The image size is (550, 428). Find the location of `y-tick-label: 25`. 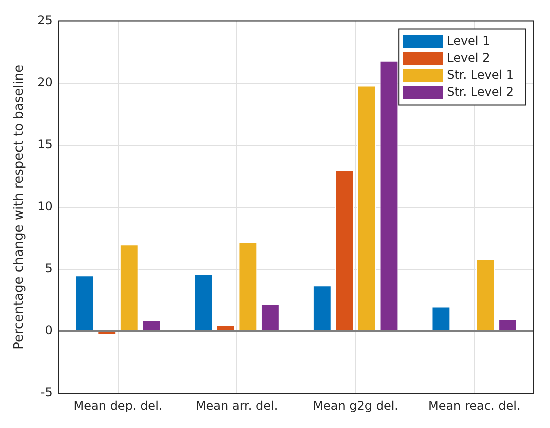

y-tick-label: 25 is located at coordinates (45, 20).